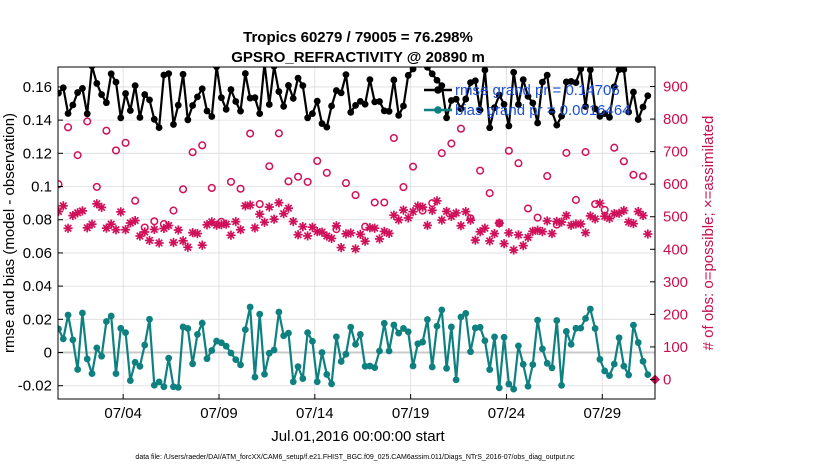  Describe the element at coordinates (123, 413) in the screenshot. I see `x-tick-label: 07/04` at that location.